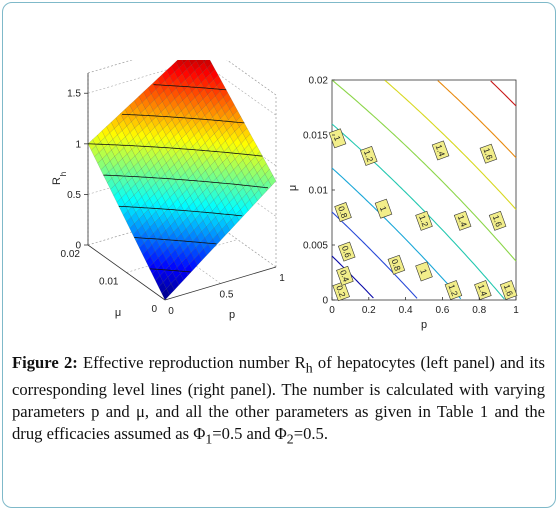  What do you see at coordinates (516, 310) in the screenshot?
I see `x-tick-label: 1` at bounding box center [516, 310].